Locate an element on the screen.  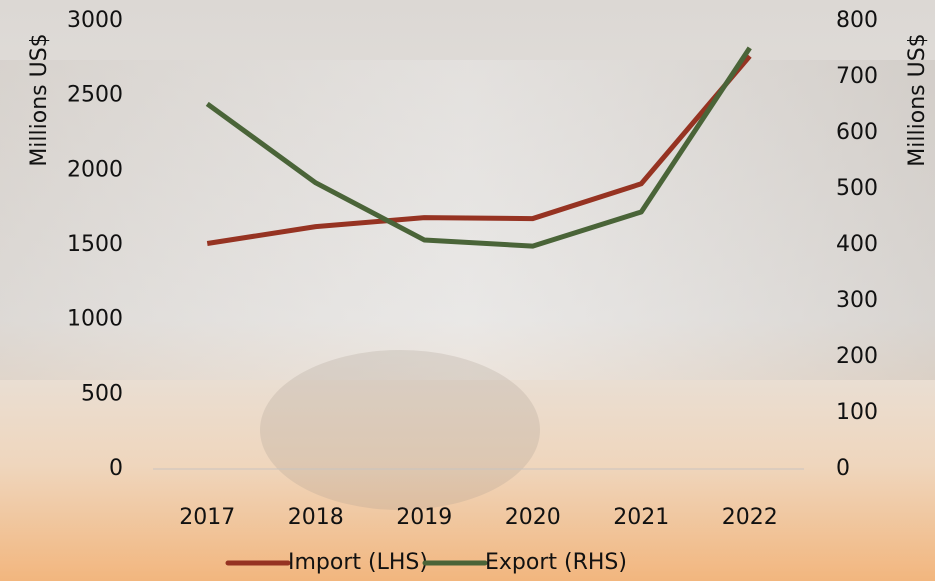
y2-tick-label: 700 is located at coordinates (857, 76).